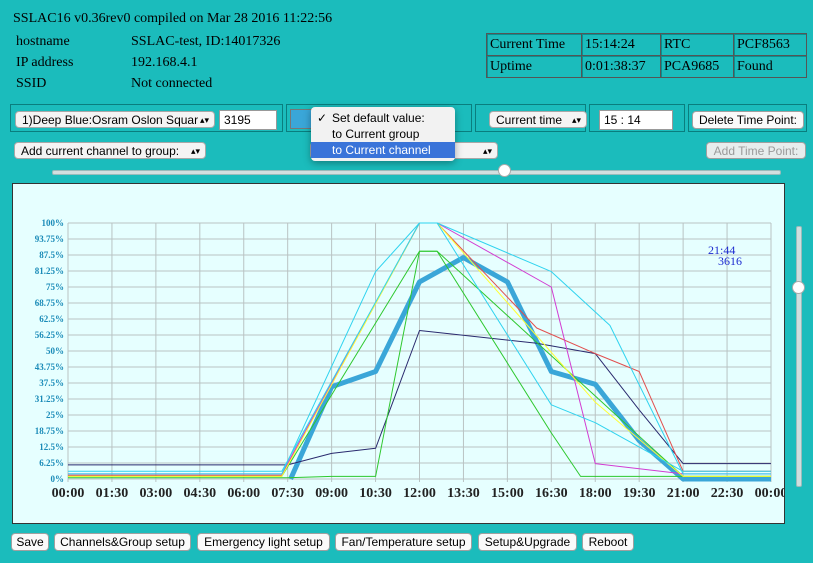 Image resolution: width=813 pixels, height=563 pixels. What do you see at coordinates (51, 463) in the screenshot?
I see `y-tick-label: 6.25%` at bounding box center [51, 463].